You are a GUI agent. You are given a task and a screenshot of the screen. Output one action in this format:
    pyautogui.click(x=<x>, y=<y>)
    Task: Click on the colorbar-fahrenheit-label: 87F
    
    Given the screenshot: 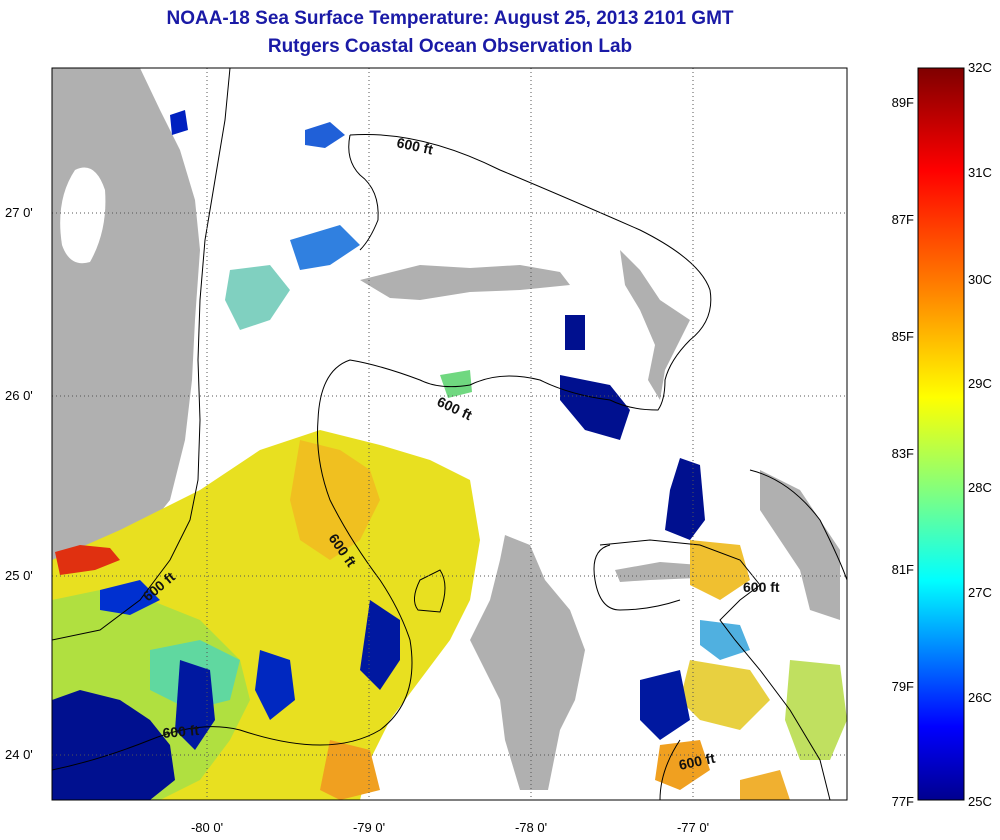 What is the action you would take?
    pyautogui.click(x=903, y=219)
    